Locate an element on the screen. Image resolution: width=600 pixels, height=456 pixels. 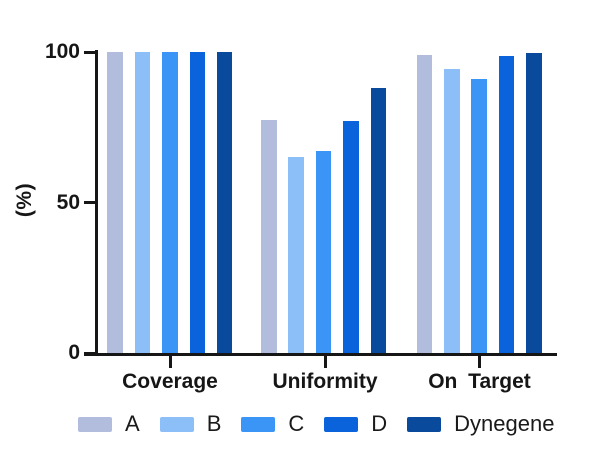
bar-b-uniformity is located at coordinates (296, 256).